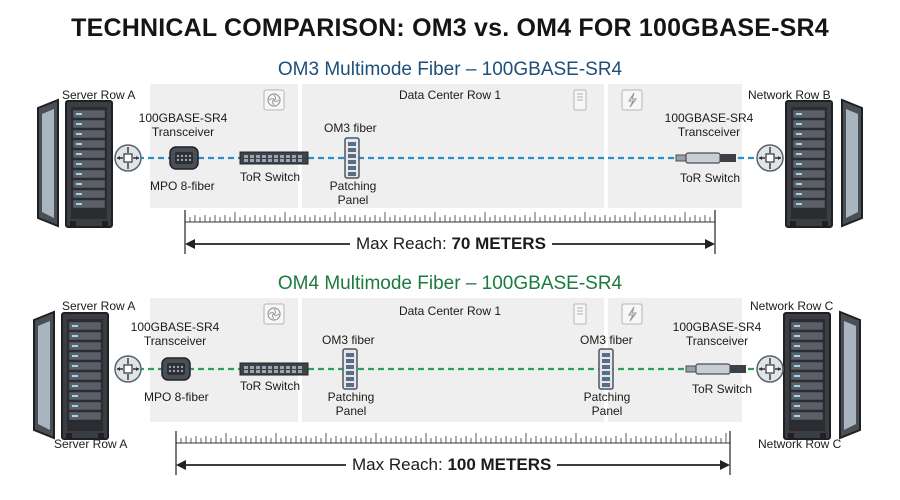  I want to click on om4-right-row-label: Network Row C, so click(792, 306).